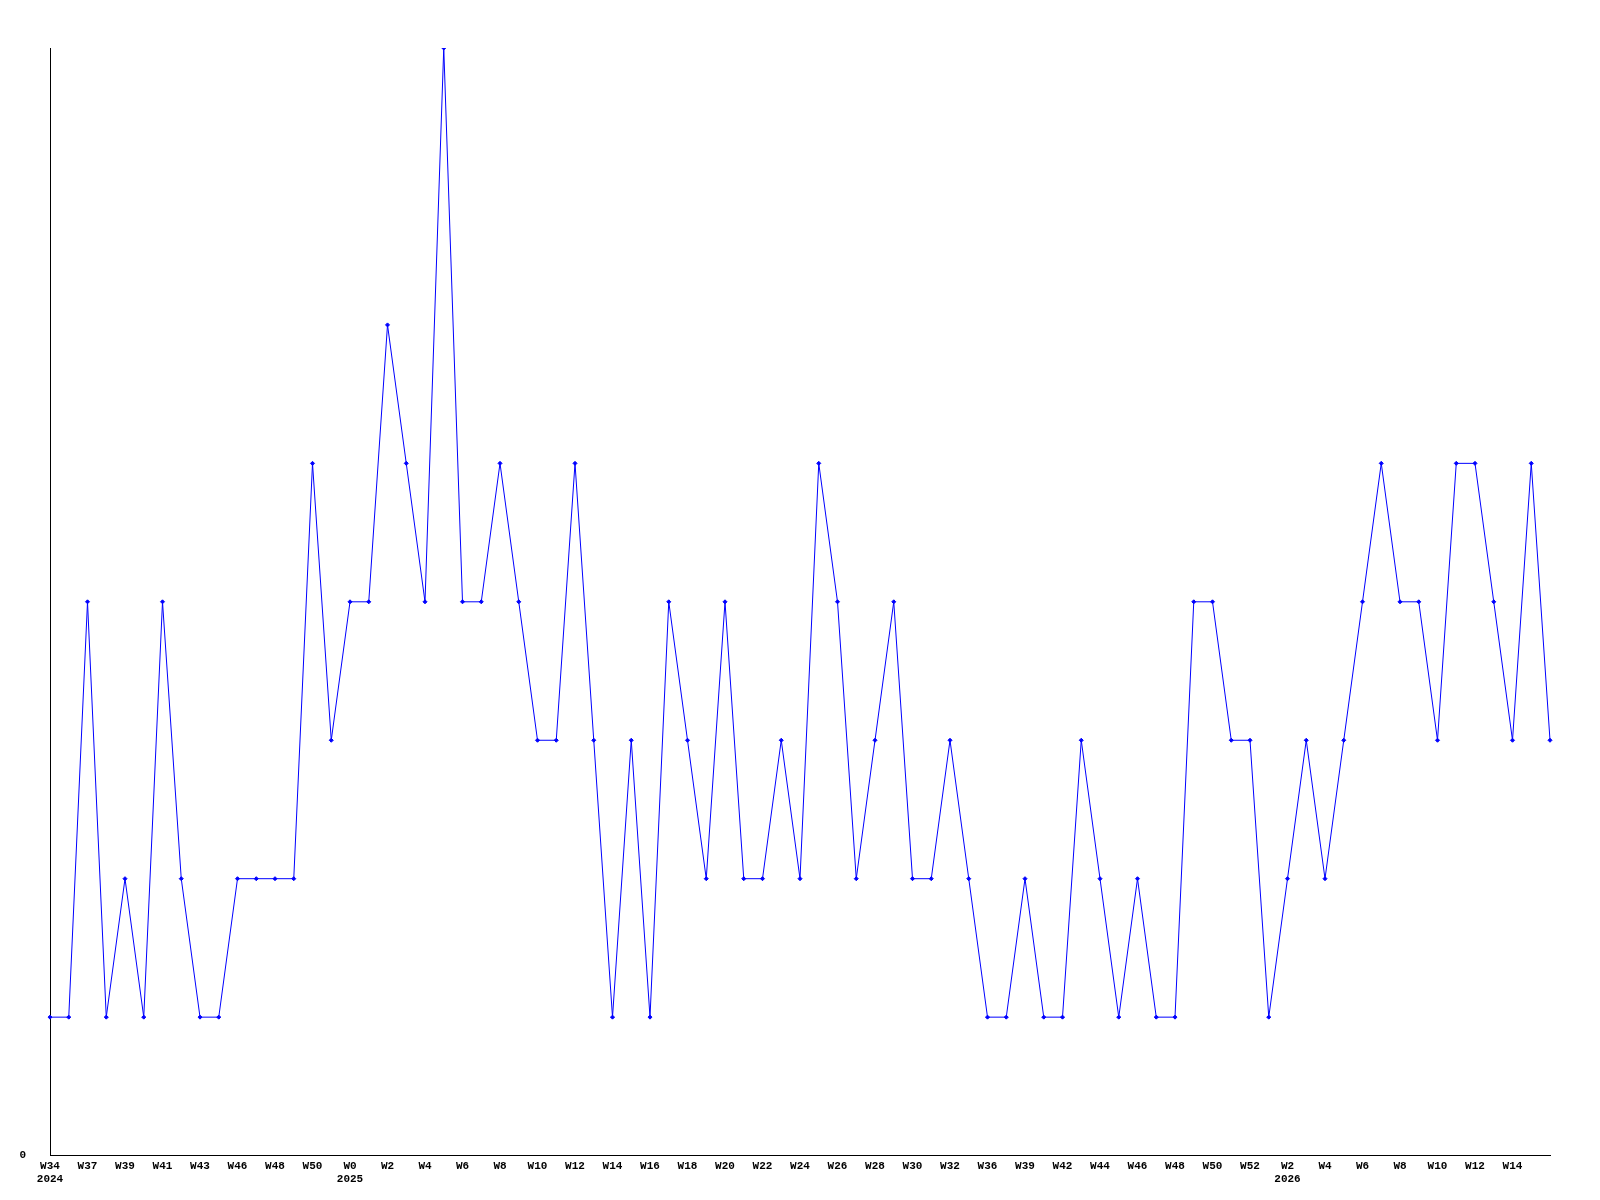 This screenshot has height=1200, width=1600. Describe the element at coordinates (950, 1165) in the screenshot. I see `x-tick-label: W32` at that location.